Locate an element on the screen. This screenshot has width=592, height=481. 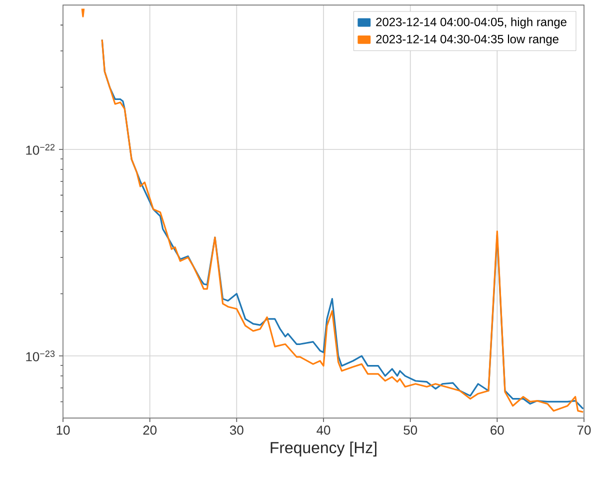
y-tick-label: 10$^{−23}$ is located at coordinates (40, 356).